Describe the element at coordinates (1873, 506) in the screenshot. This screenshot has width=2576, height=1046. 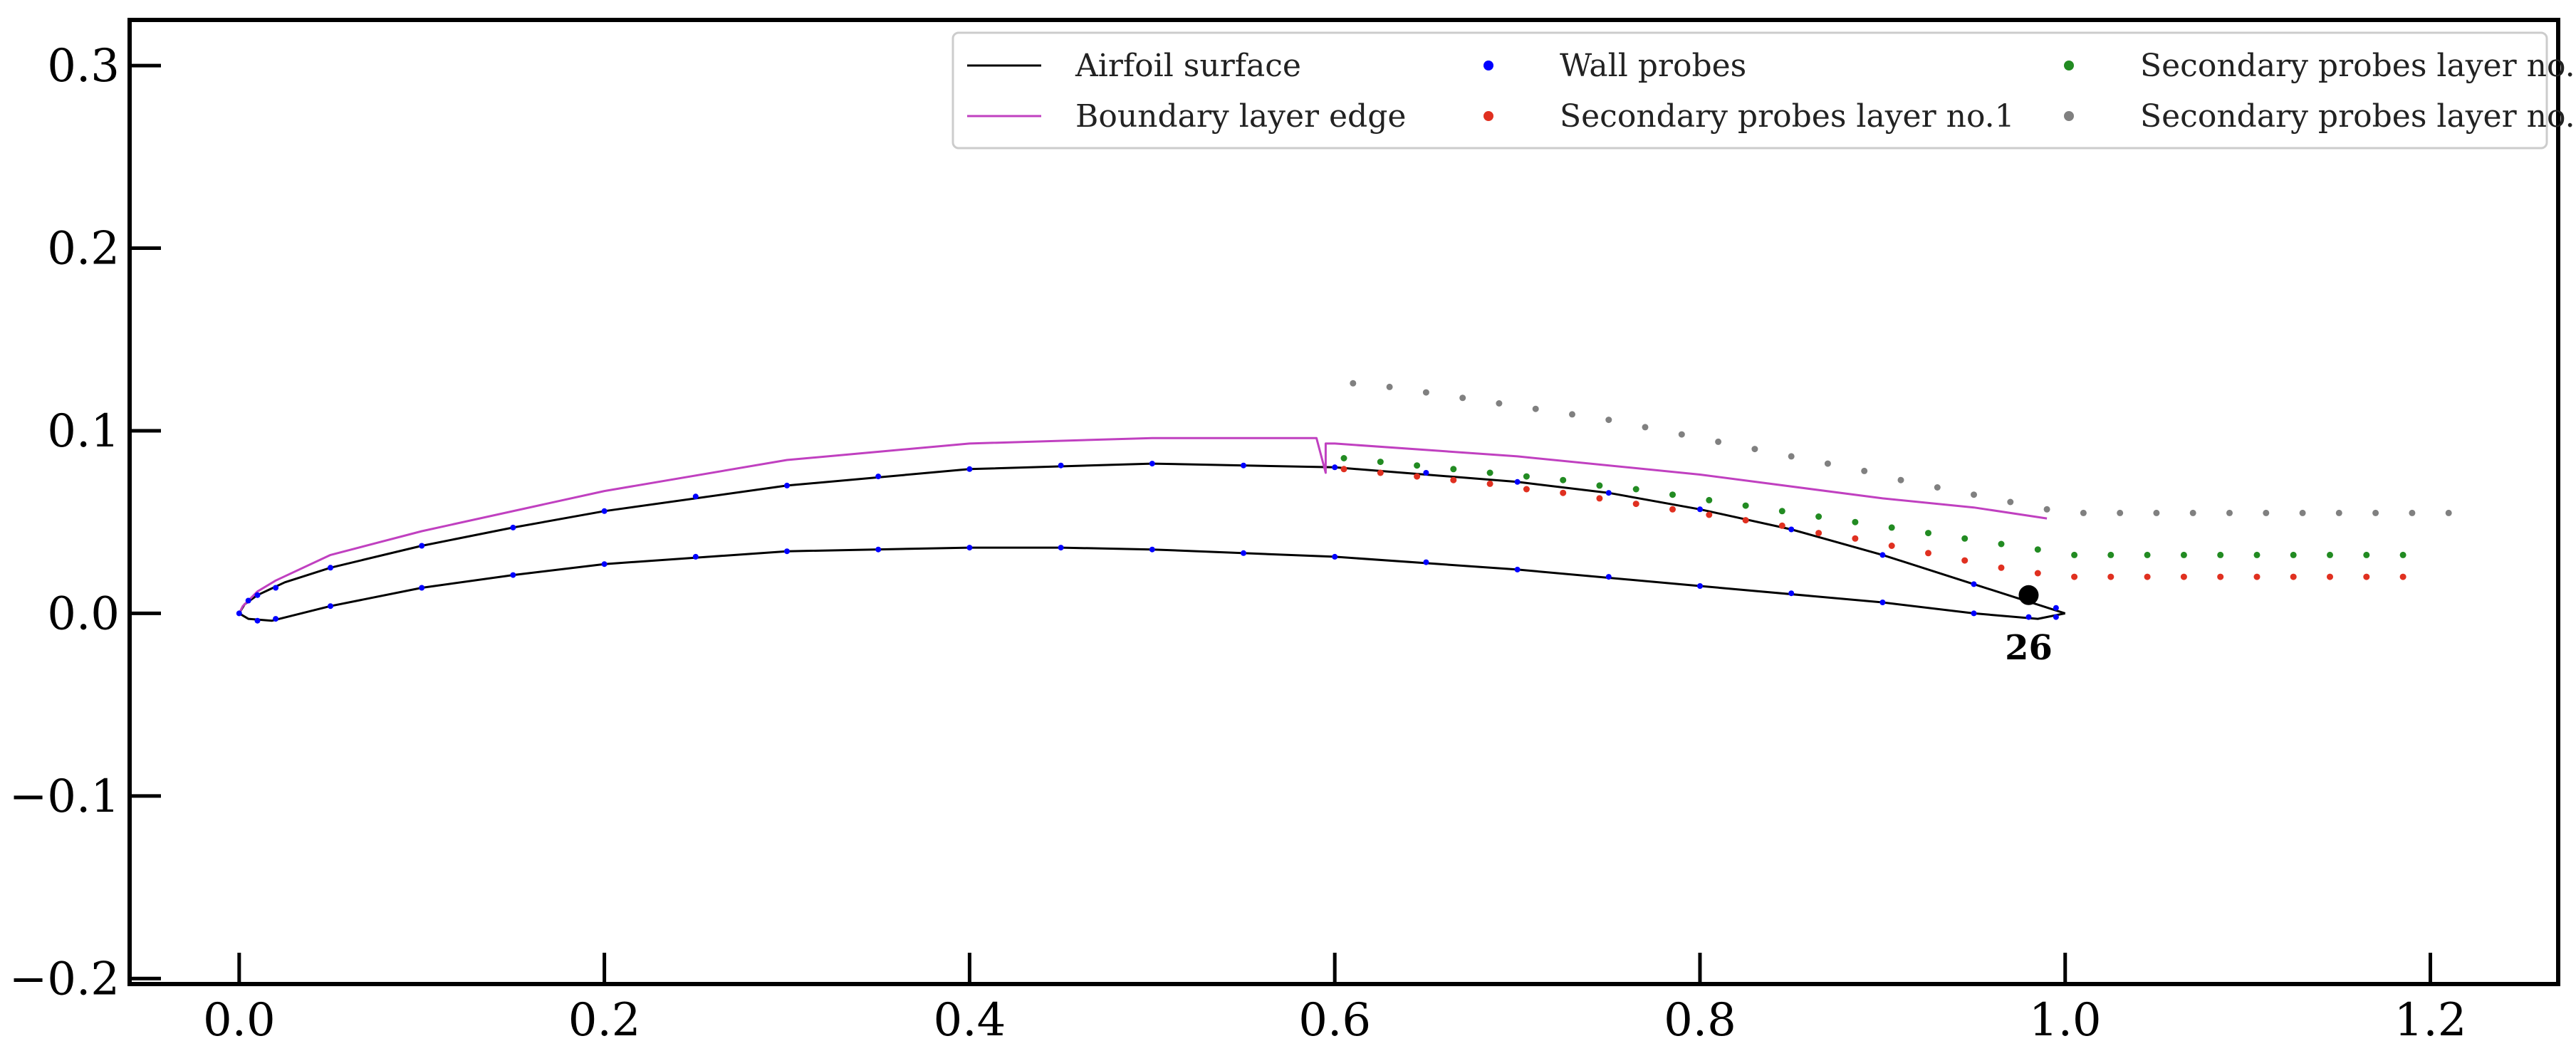
I see `secondary-probes-layer-no-2-series` at that location.